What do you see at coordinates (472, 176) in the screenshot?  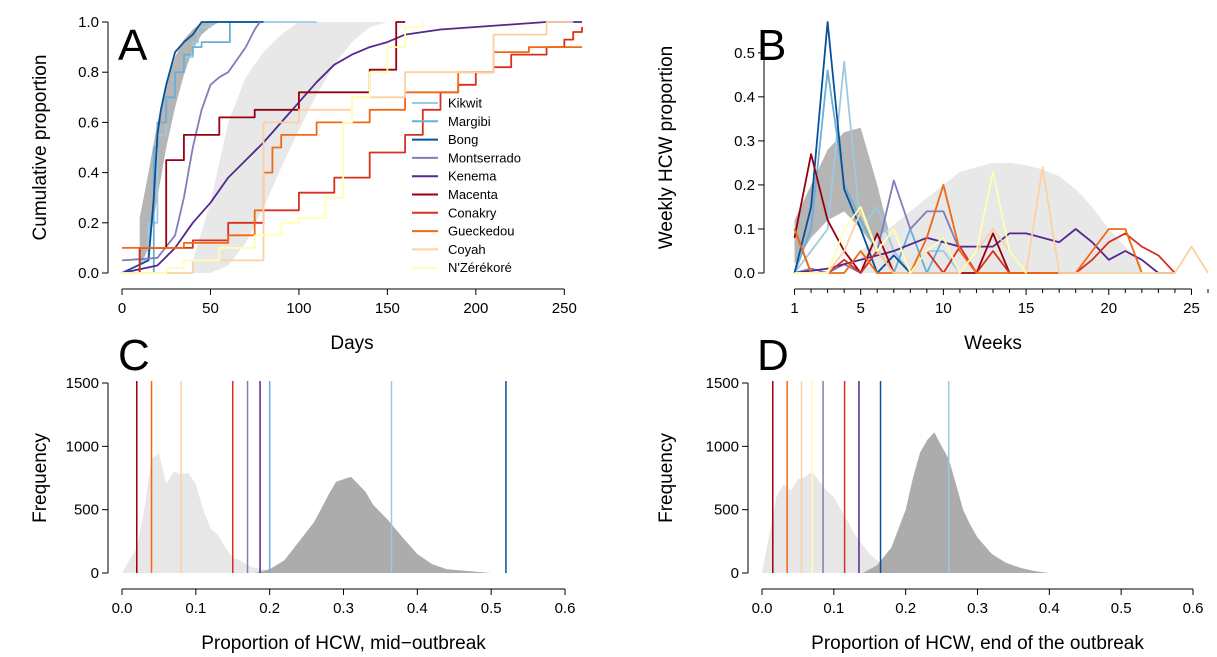 I see `legend-label: Kenema` at bounding box center [472, 176].